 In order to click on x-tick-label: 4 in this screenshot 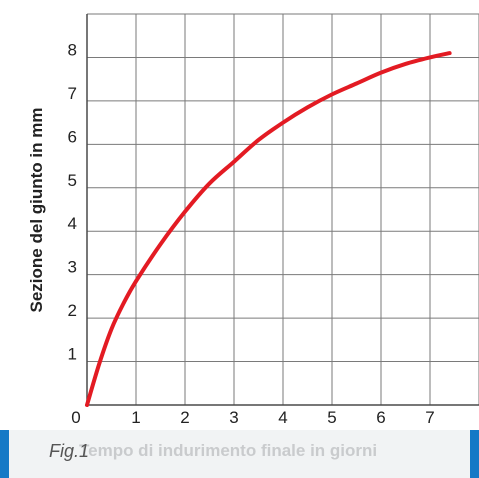, I will do `click(282, 417)`.